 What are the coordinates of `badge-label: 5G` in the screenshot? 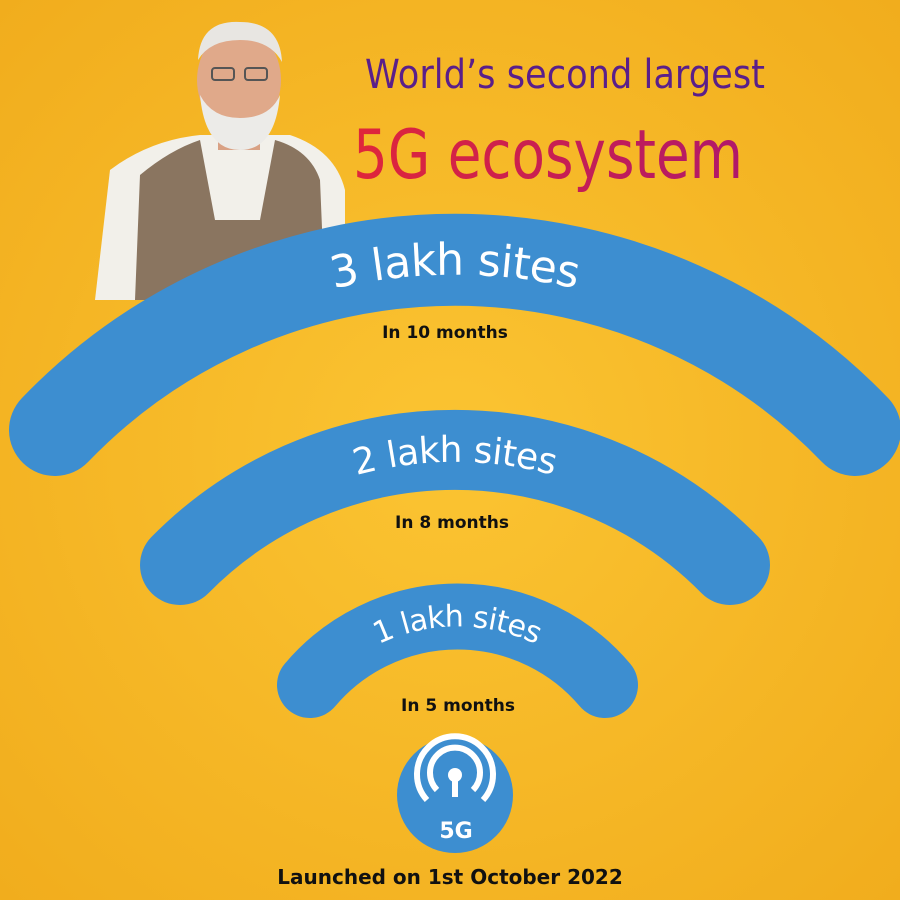 It's located at (455, 831).